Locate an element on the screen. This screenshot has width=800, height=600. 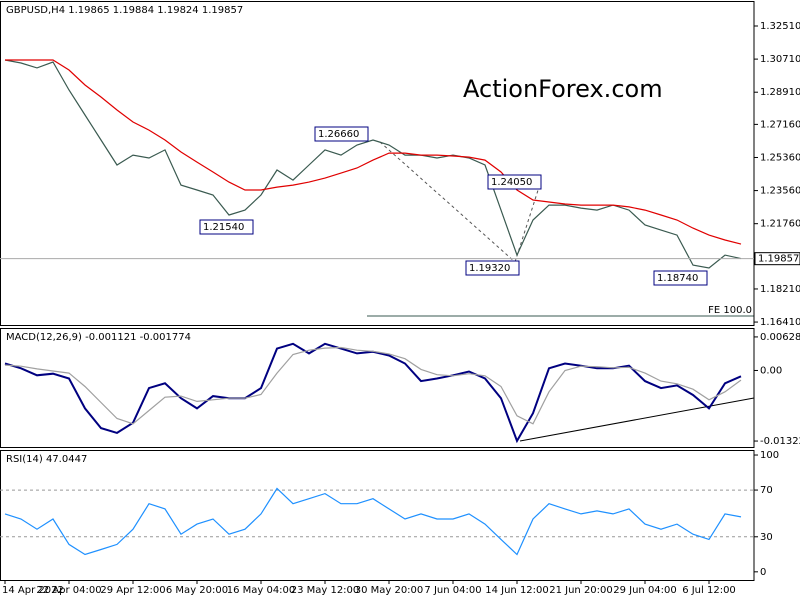
y-tick-label: 1.28910 is located at coordinates (780, 92).